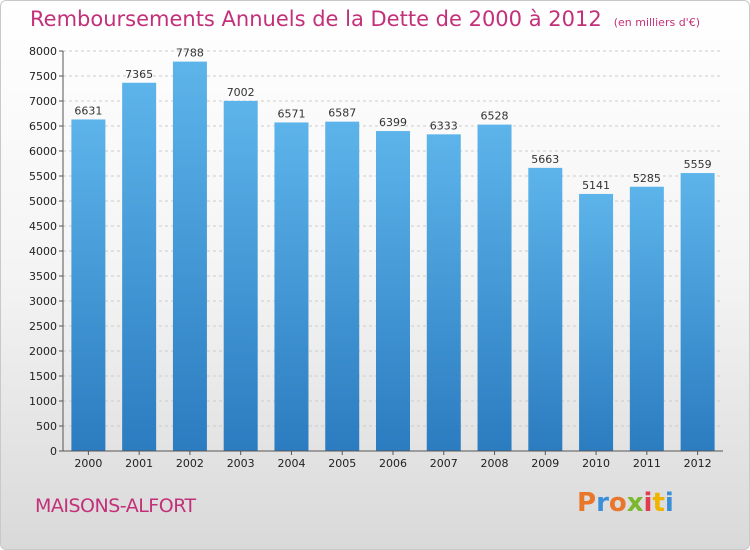  I want to click on logo-letter: x, so click(635, 503).